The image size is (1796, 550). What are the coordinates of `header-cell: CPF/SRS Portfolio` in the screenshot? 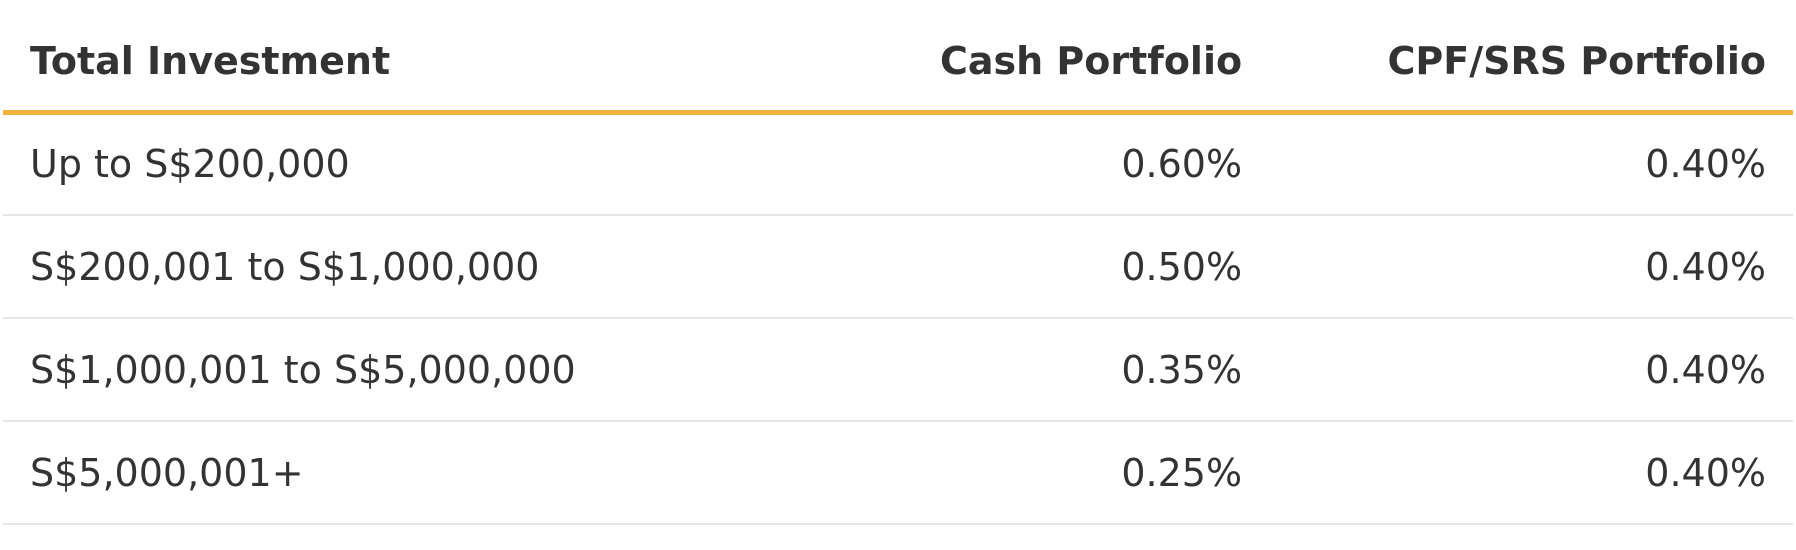 It's located at (1531, 57).